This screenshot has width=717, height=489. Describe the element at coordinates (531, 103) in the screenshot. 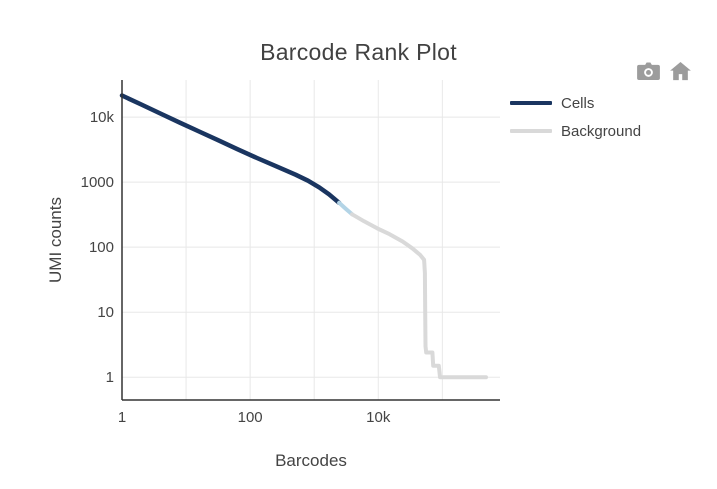

I see `legend-swatch-cells` at that location.